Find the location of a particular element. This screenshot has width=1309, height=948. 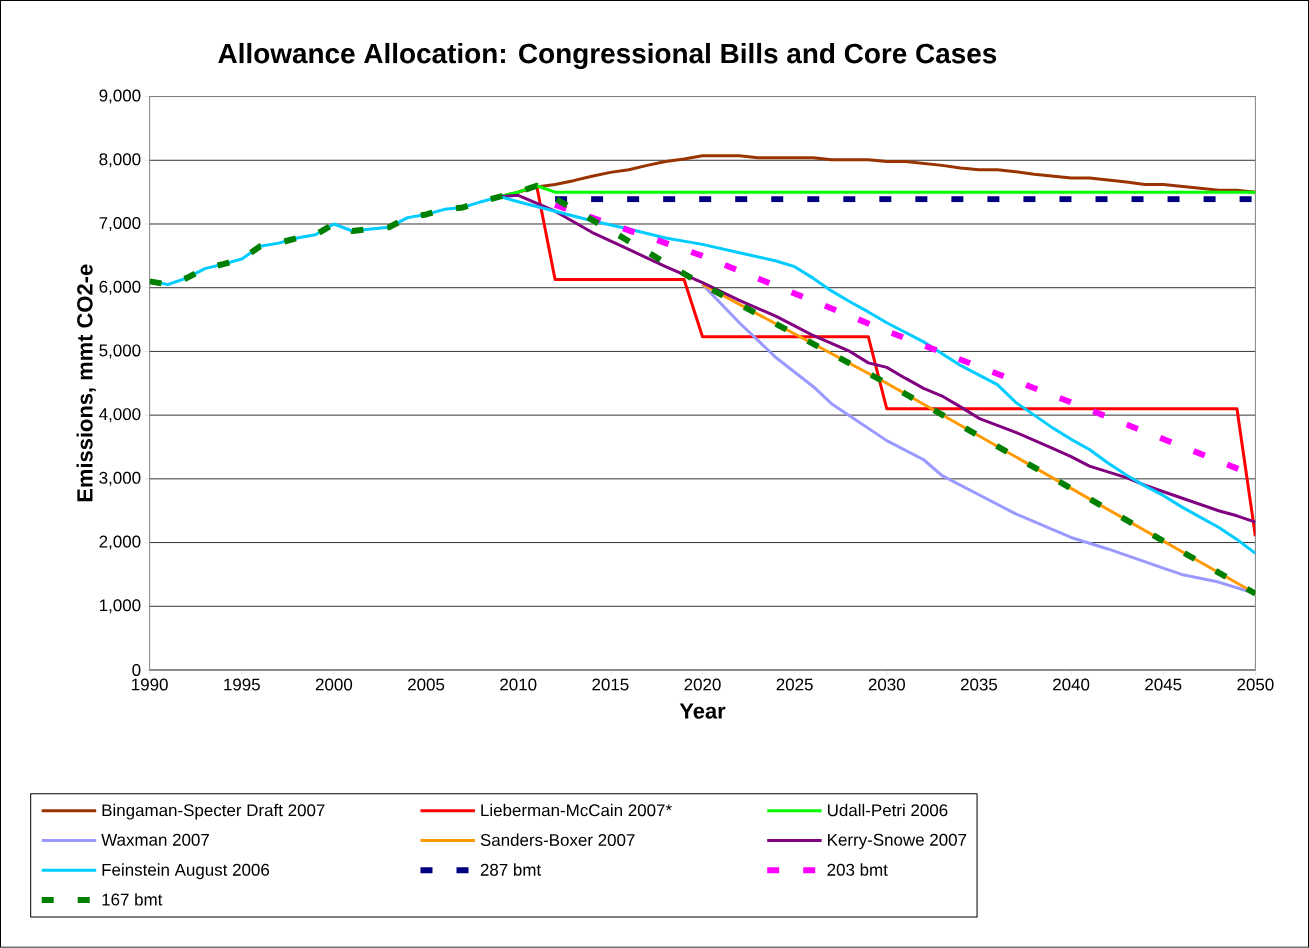

legend-label: 287 bmt is located at coordinates (511, 869).